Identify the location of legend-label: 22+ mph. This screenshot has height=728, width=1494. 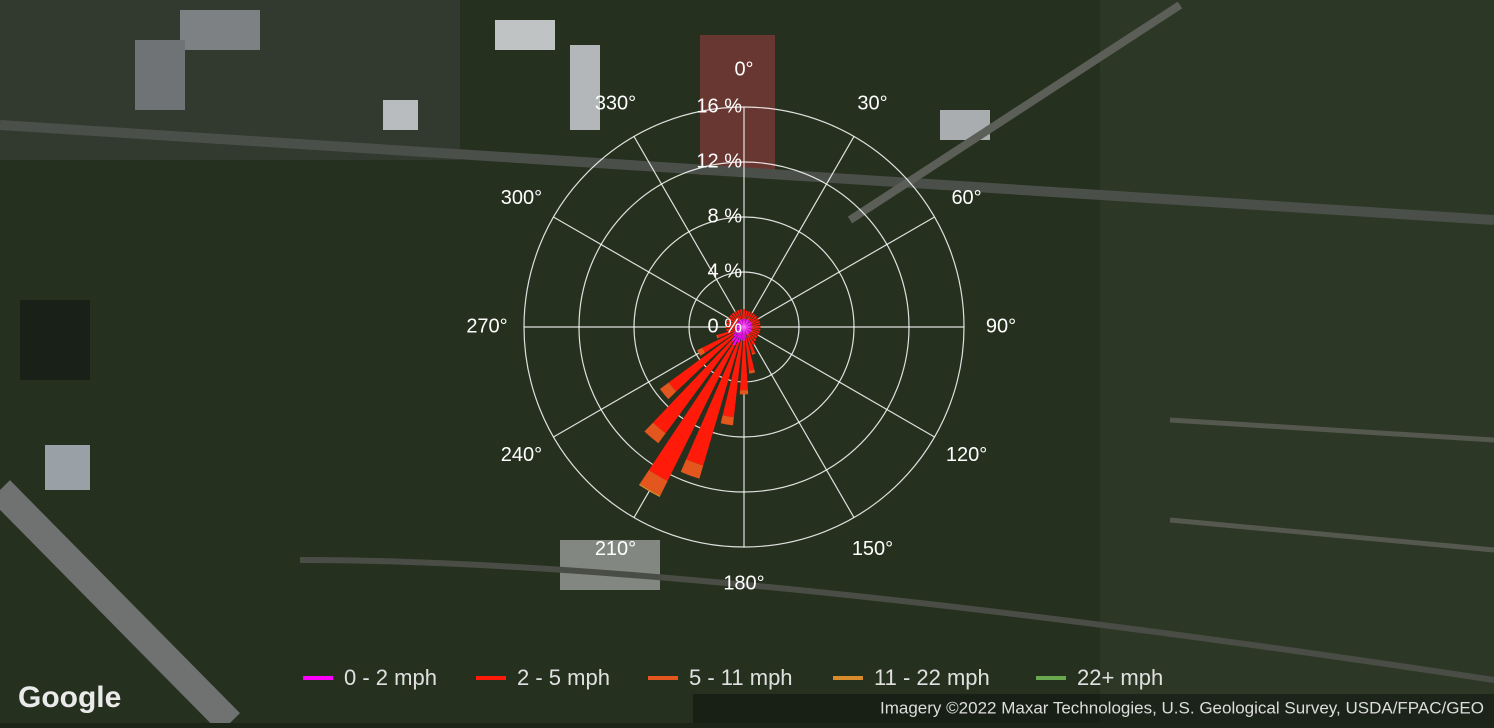
(1120, 677).